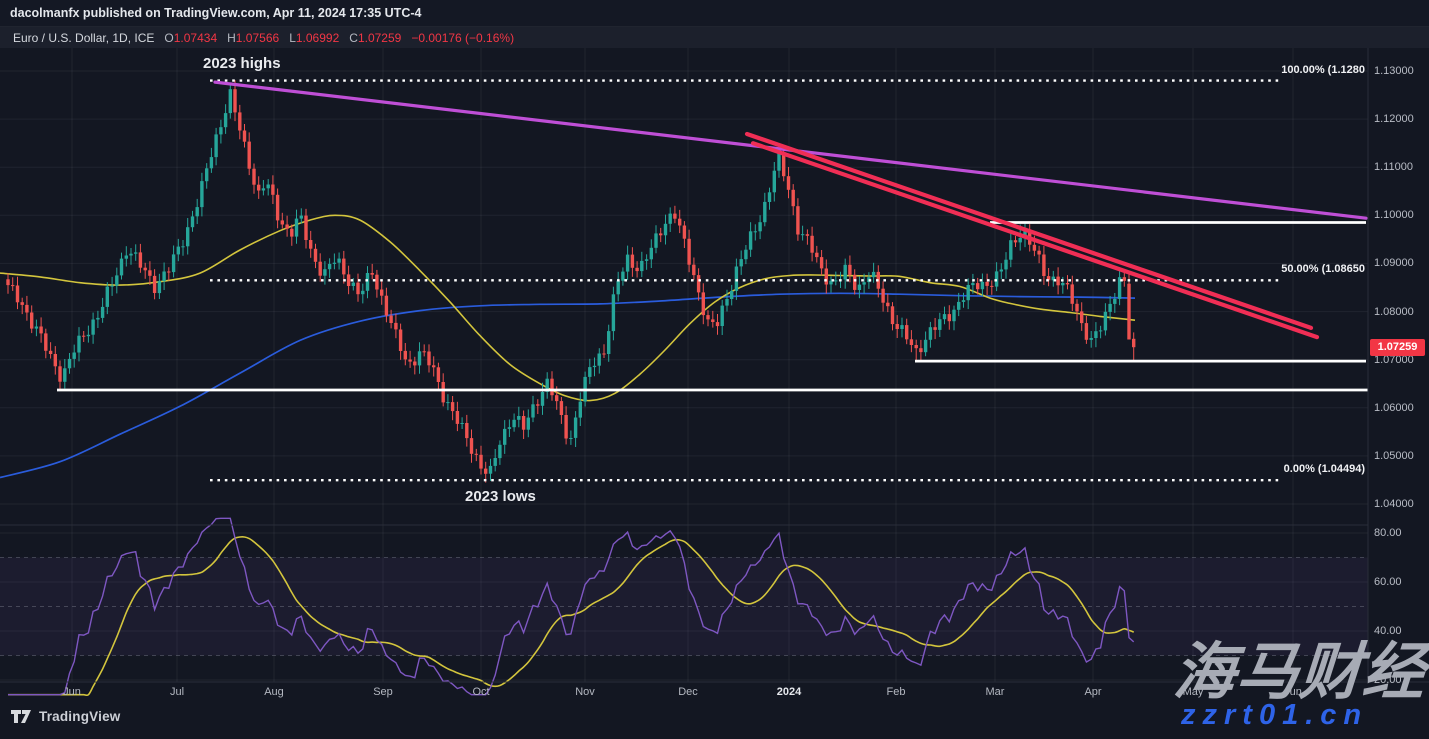 The width and height of the screenshot is (1429, 739). Describe the element at coordinates (463, 37) in the screenshot. I see `change-value: −0.00176 (−0.16%)` at that location.